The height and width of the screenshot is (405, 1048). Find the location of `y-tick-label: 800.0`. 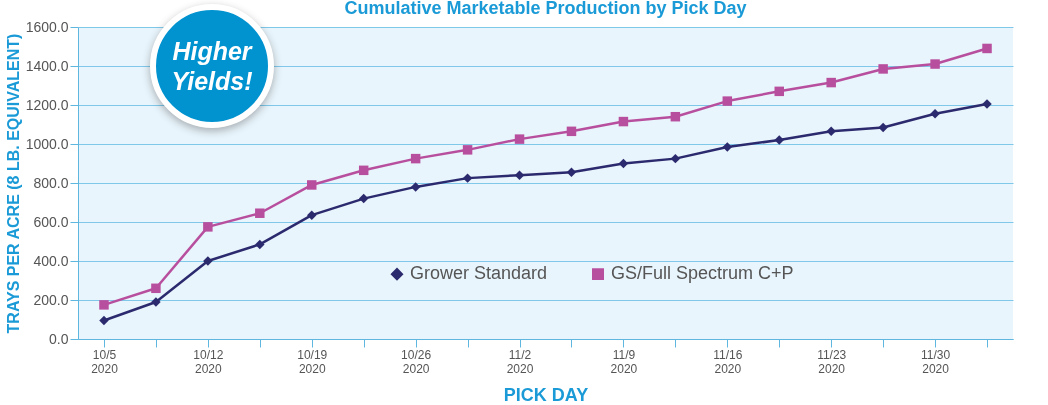

y-tick-label: 800.0 is located at coordinates (51, 182).